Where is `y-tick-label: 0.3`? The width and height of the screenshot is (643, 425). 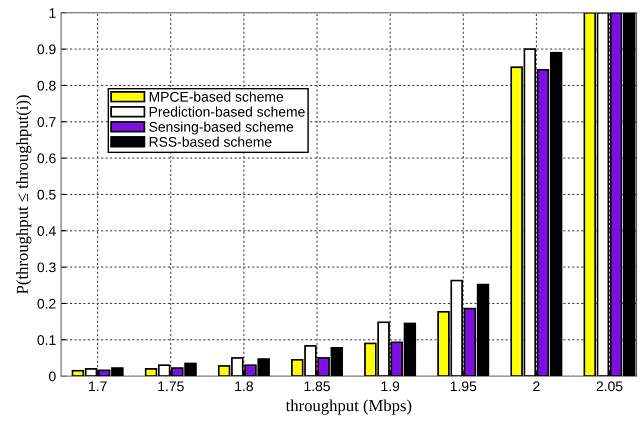 y-tick-label: 0.3 is located at coordinates (46, 267).